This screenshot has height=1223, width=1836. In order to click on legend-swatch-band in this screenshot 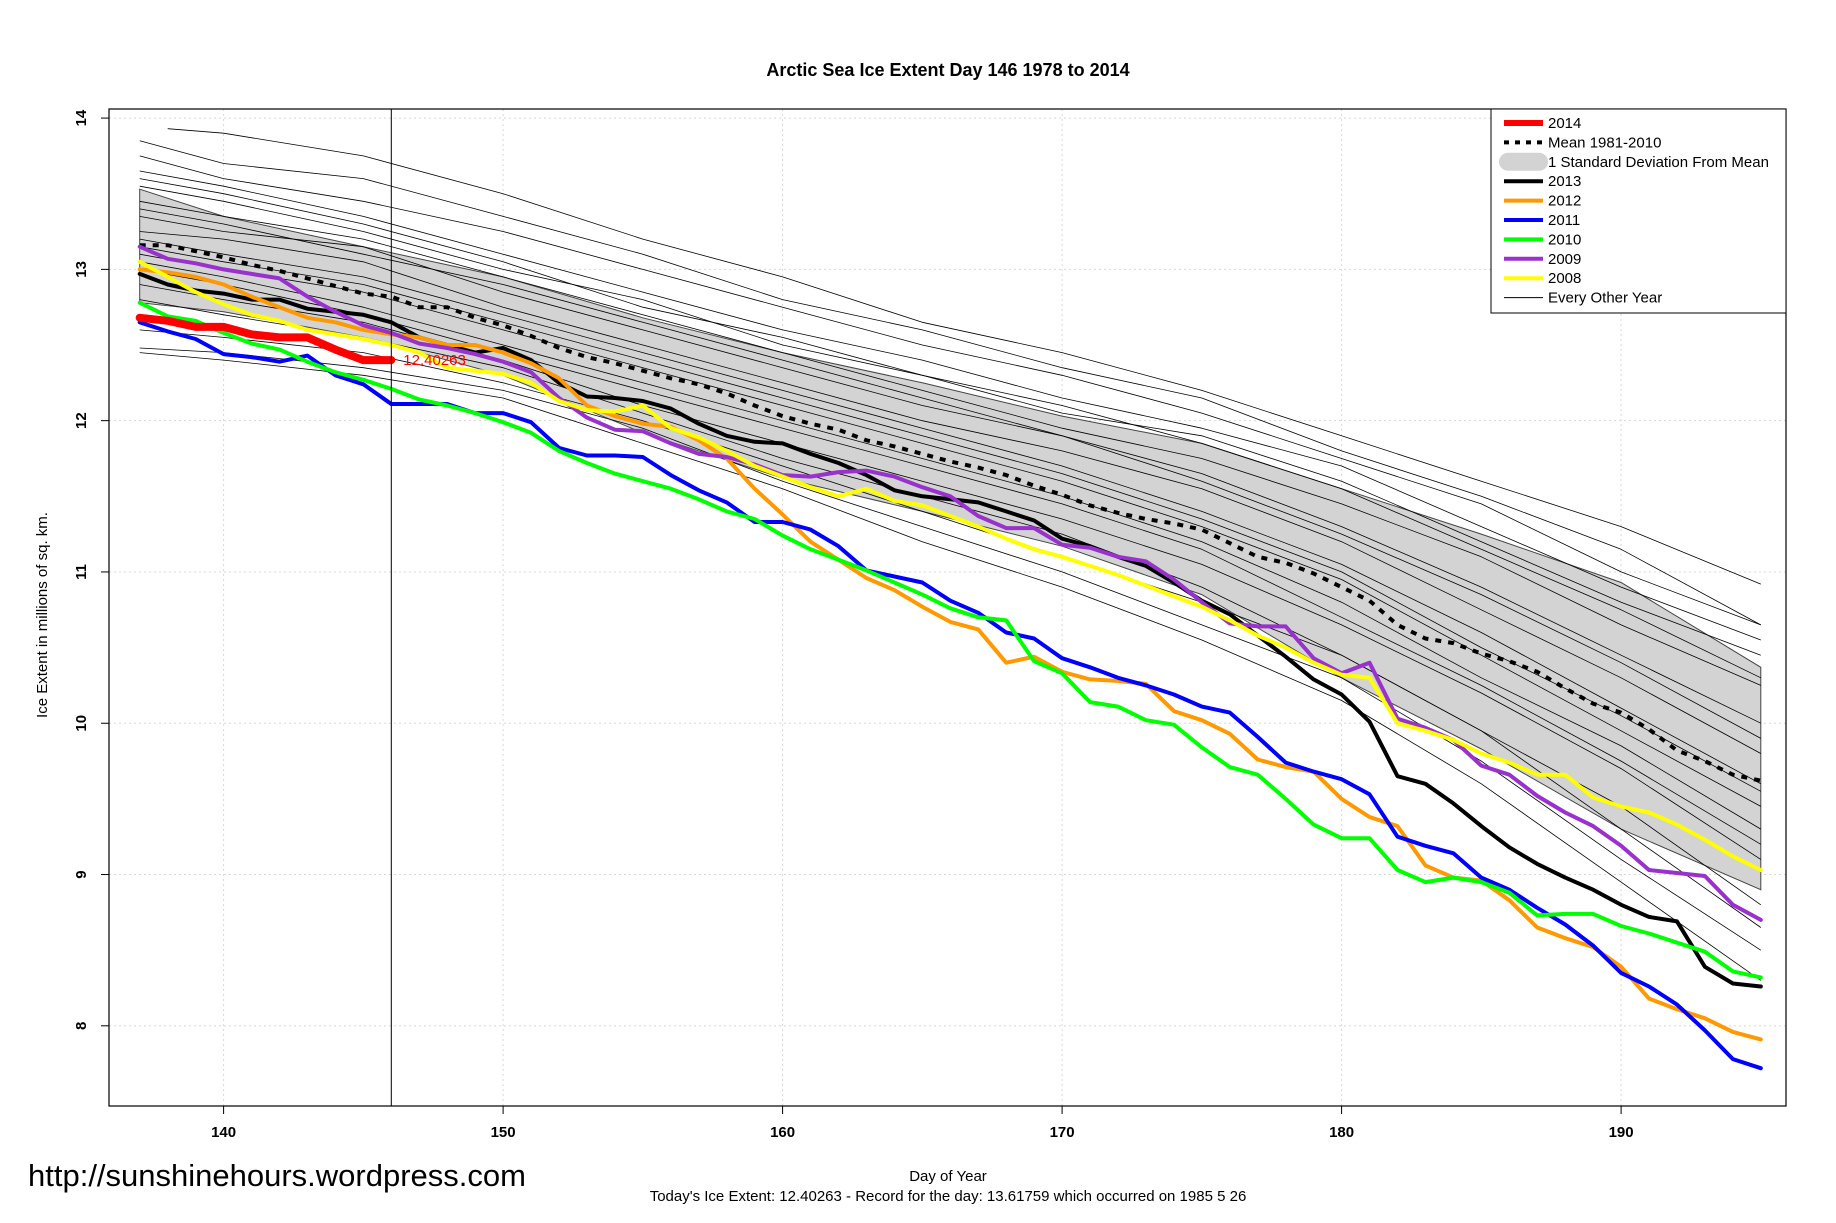, I will do `click(1523, 161)`.